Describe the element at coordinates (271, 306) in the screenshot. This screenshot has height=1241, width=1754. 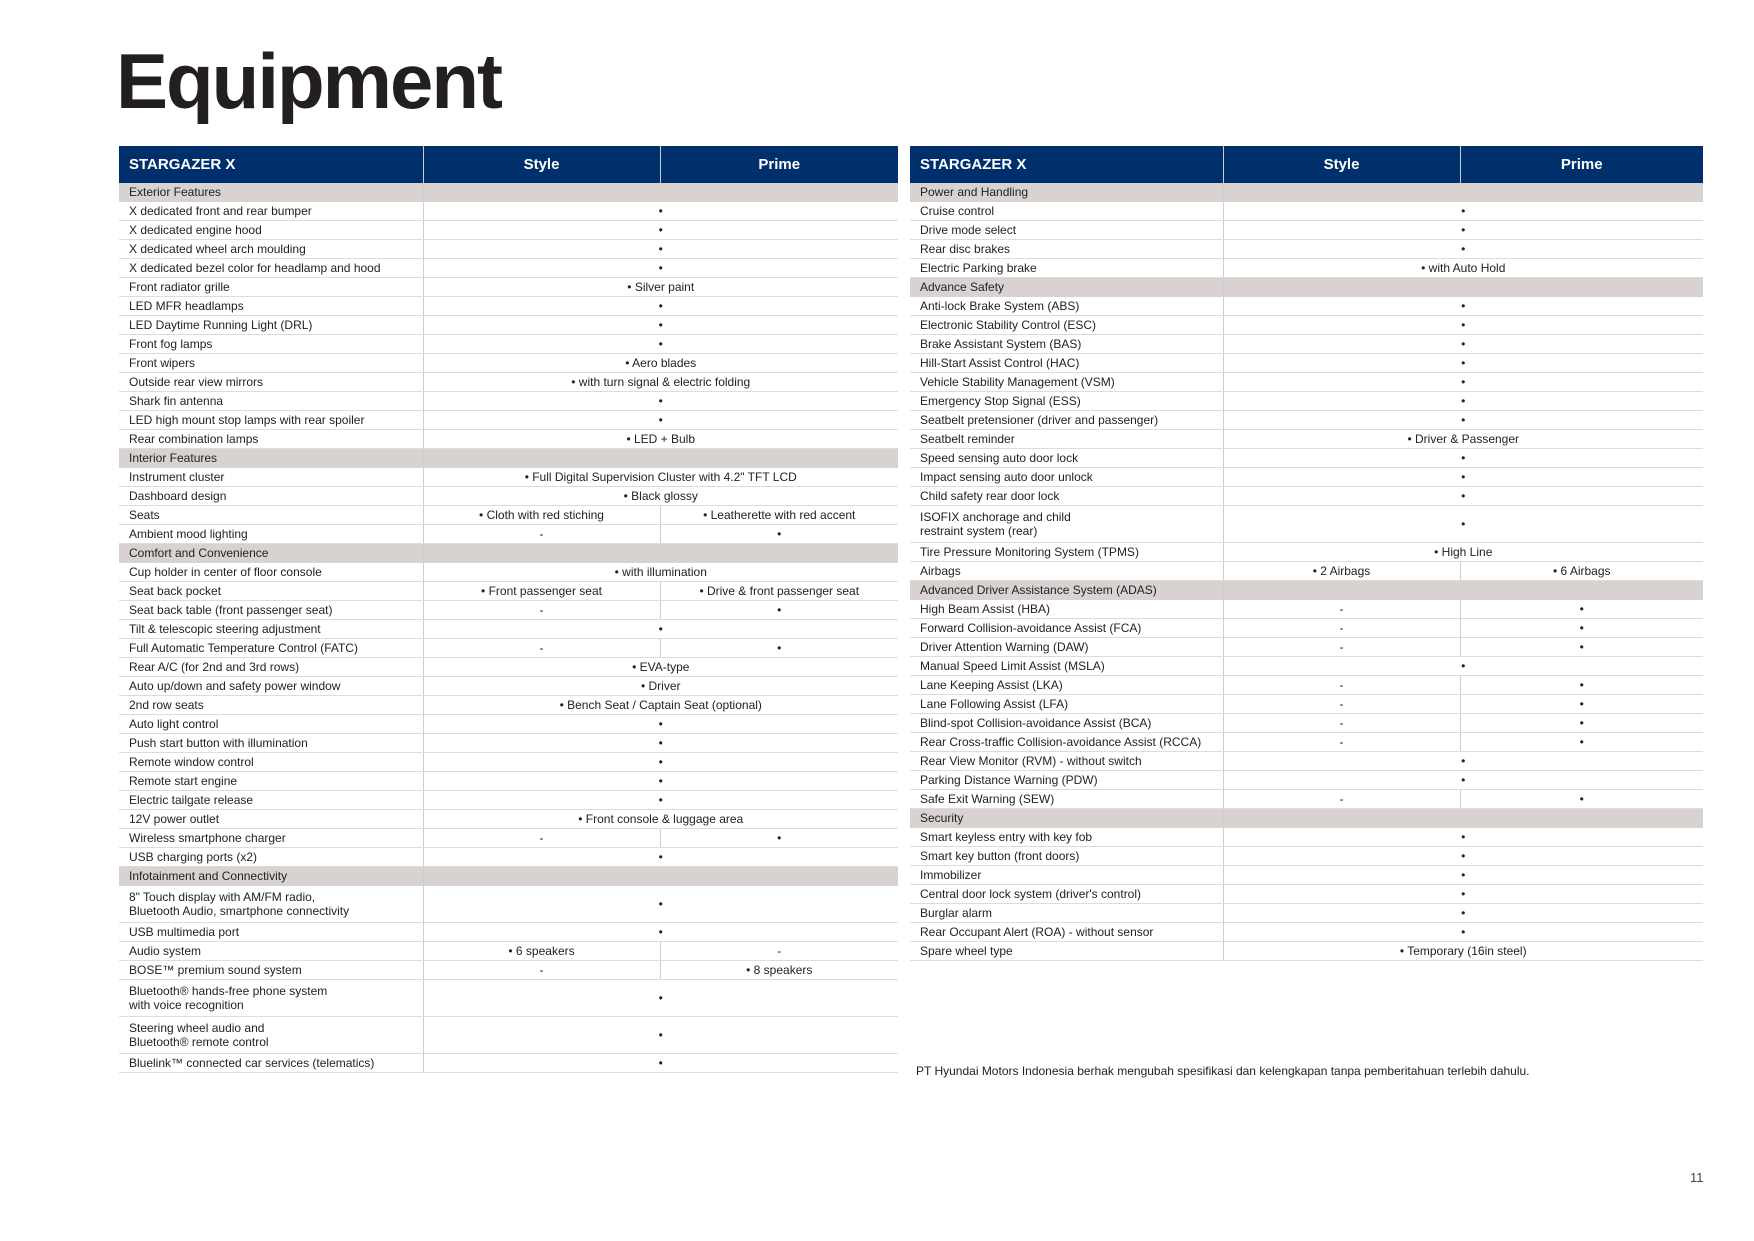
I see `feature-name: LED MFR headlamps` at that location.